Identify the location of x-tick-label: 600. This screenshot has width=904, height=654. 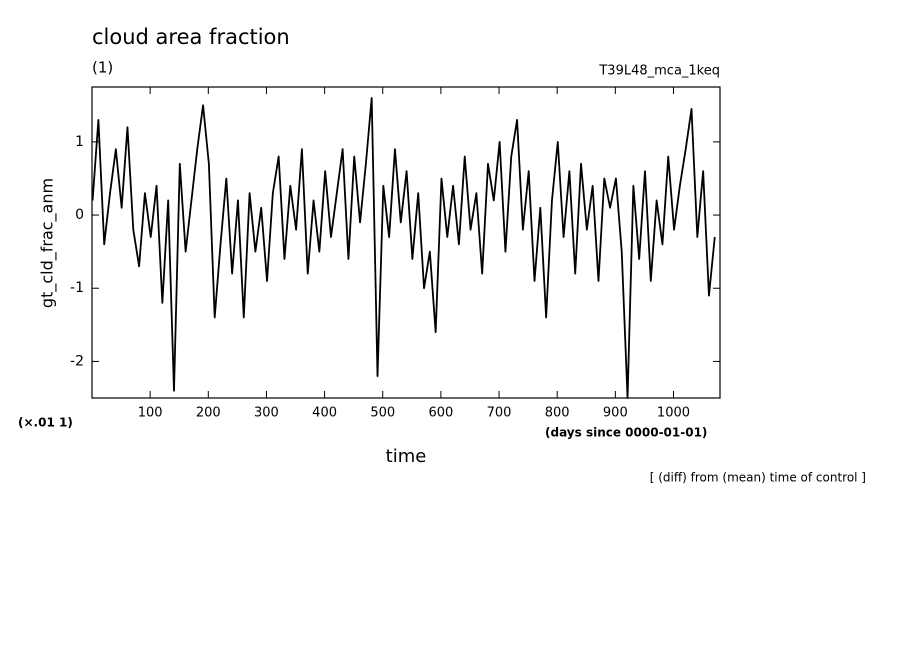
(440, 413).